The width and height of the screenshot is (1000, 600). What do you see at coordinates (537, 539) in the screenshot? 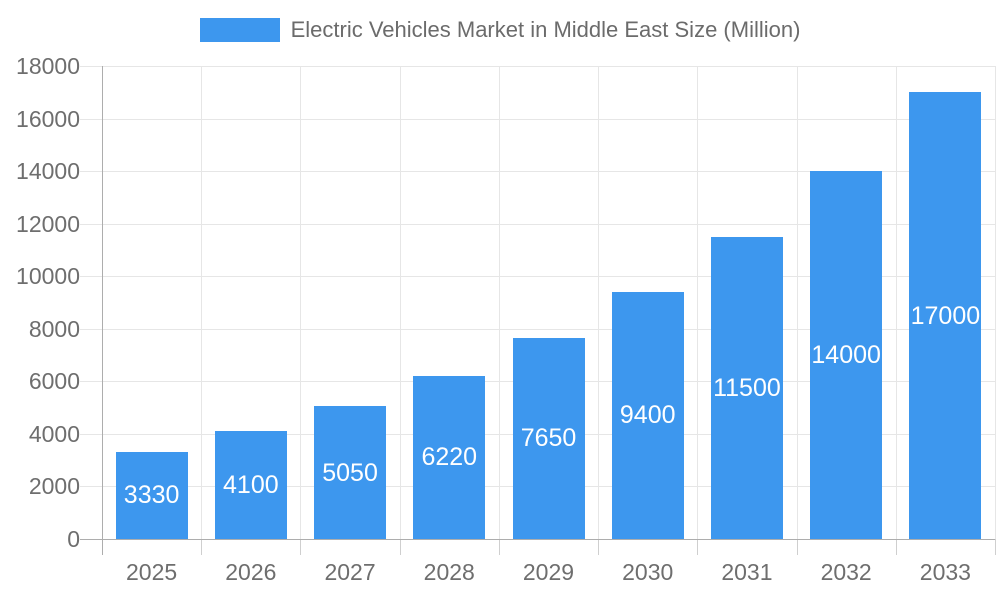
I see `x-axis-line` at bounding box center [537, 539].